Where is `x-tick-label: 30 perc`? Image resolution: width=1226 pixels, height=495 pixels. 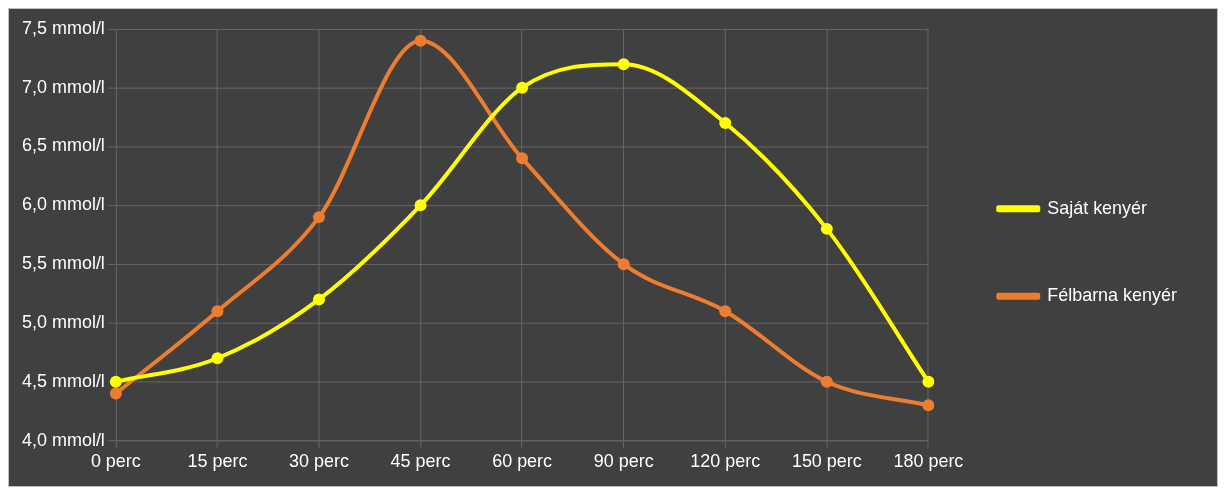
x-tick-label: 30 perc is located at coordinates (319, 461).